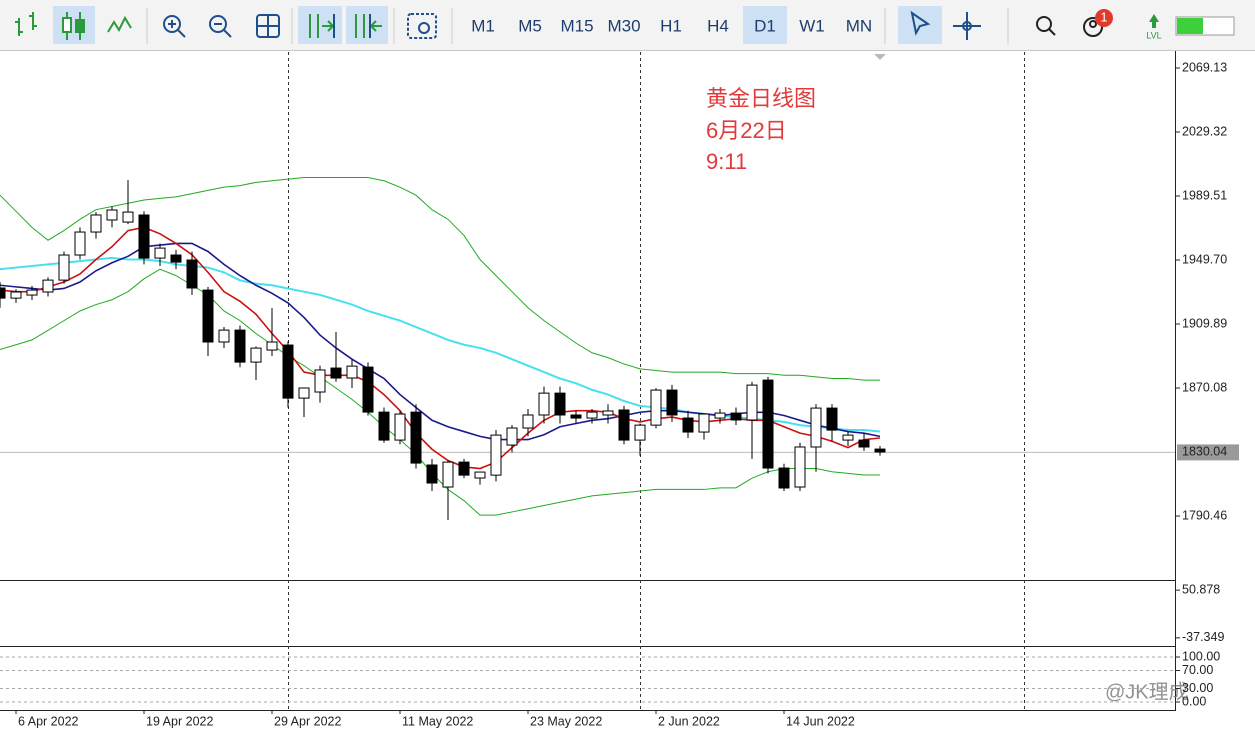  Describe the element at coordinates (1204, 259) in the screenshot. I see `y-tick-label: 1949.70` at that location.